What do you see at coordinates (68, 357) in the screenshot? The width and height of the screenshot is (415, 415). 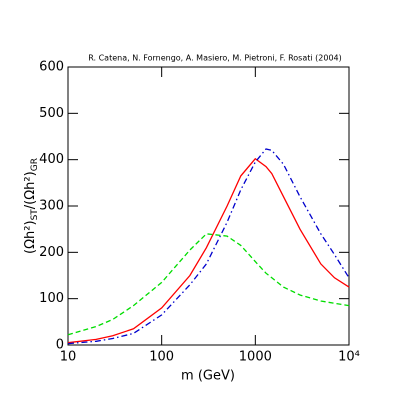 I see `x-tick-label: 10` at bounding box center [68, 357].